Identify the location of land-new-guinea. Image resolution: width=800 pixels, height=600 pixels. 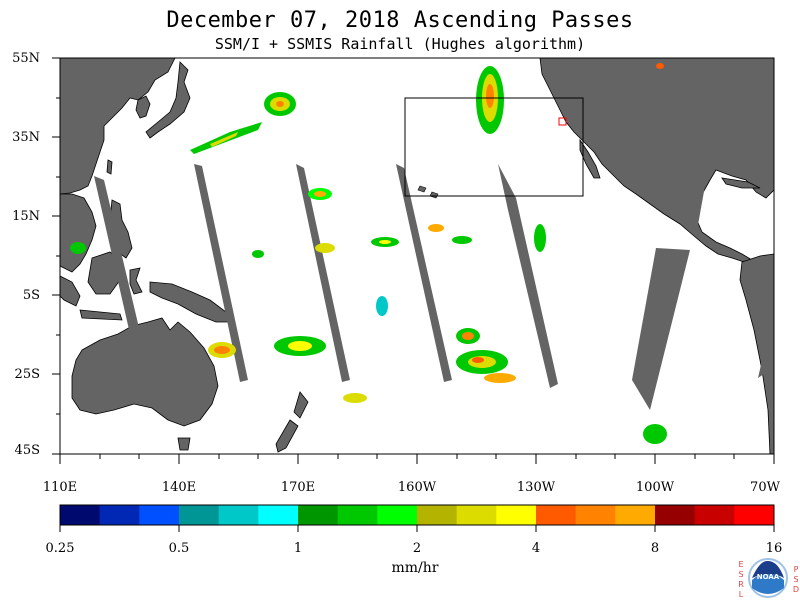
(191, 302).